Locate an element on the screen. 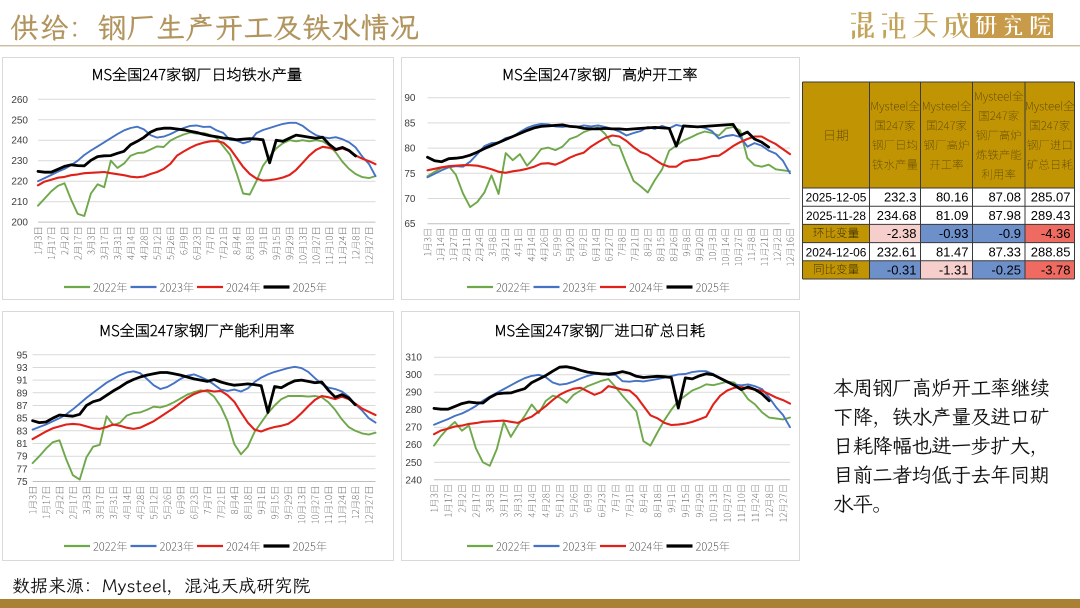 The width and height of the screenshot is (1080, 608). svg-text: 80.16 is located at coordinates (952, 197).